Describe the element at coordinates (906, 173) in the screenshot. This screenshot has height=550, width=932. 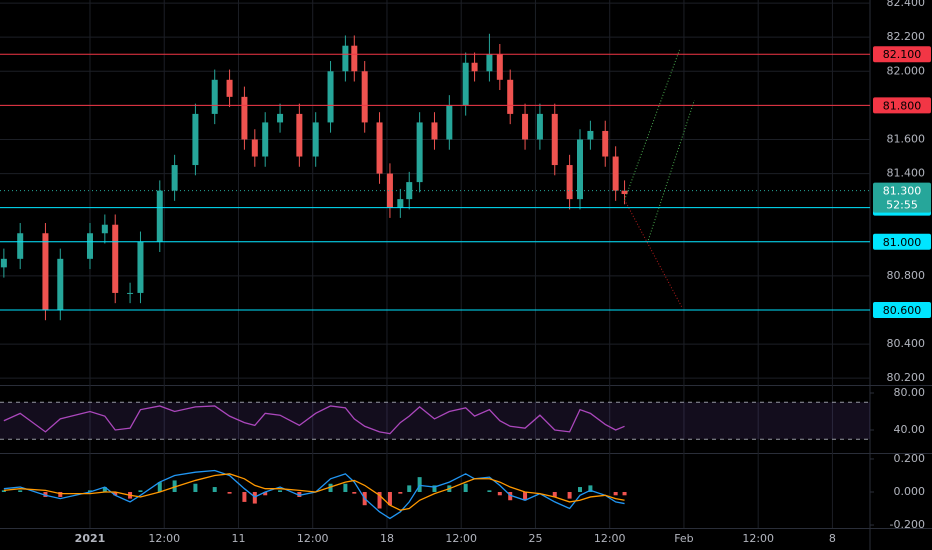
I see `y-tick-label: 81.400` at that location.